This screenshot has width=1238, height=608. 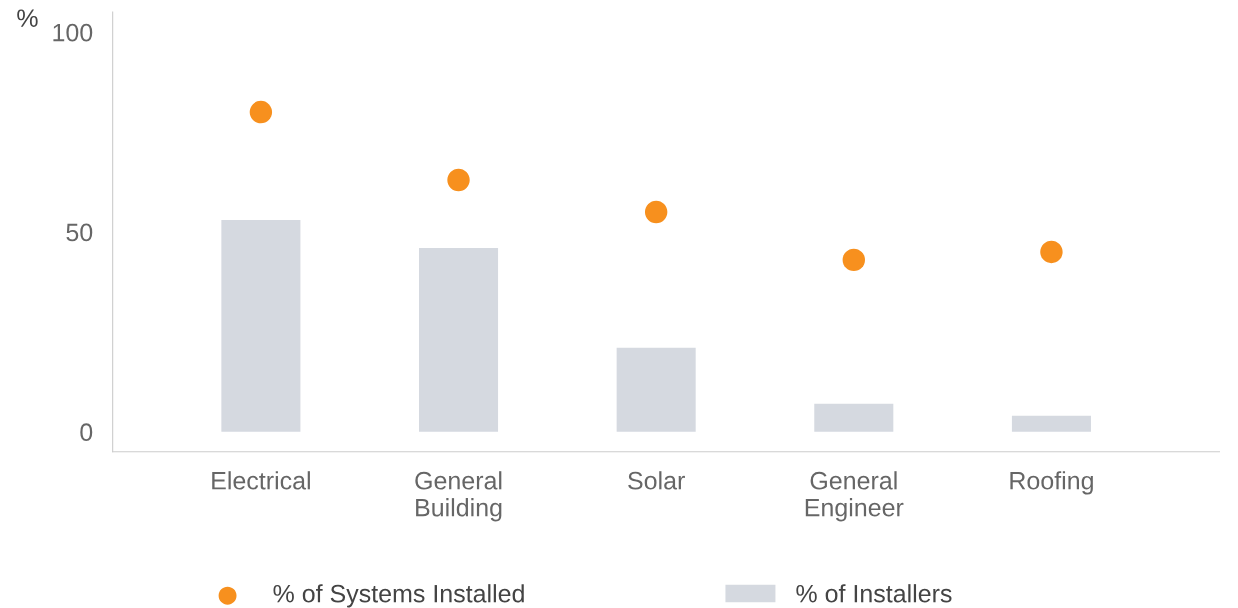 I want to click on legend-label: % of Systems Installed, so click(x=398, y=596).